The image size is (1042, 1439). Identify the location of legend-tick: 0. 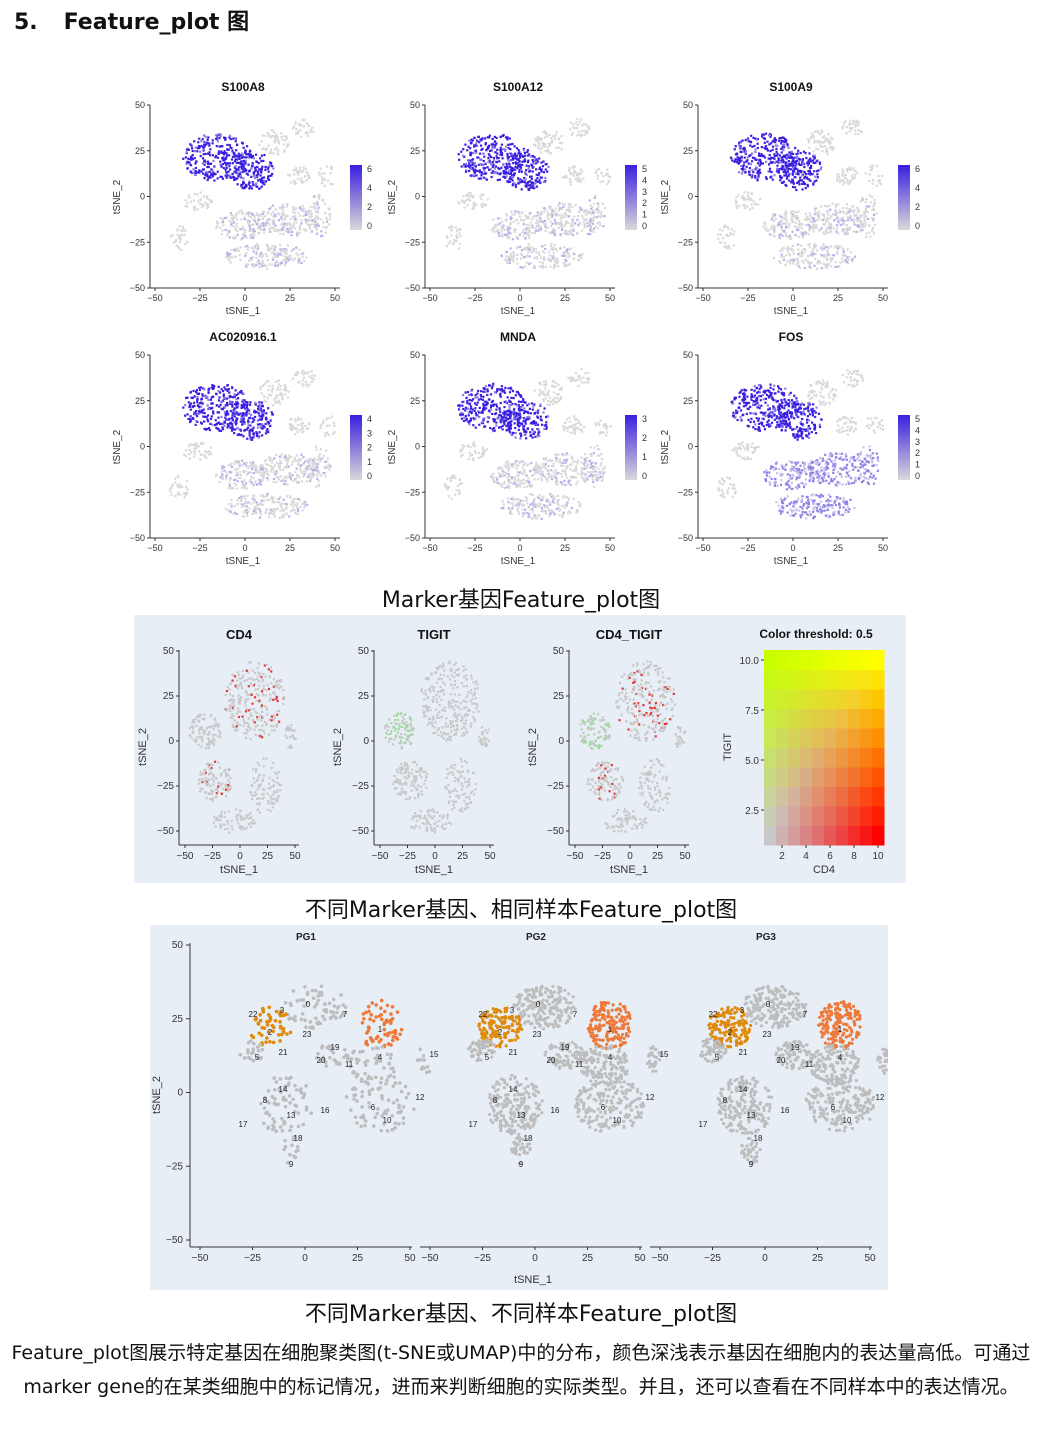
(369, 226).